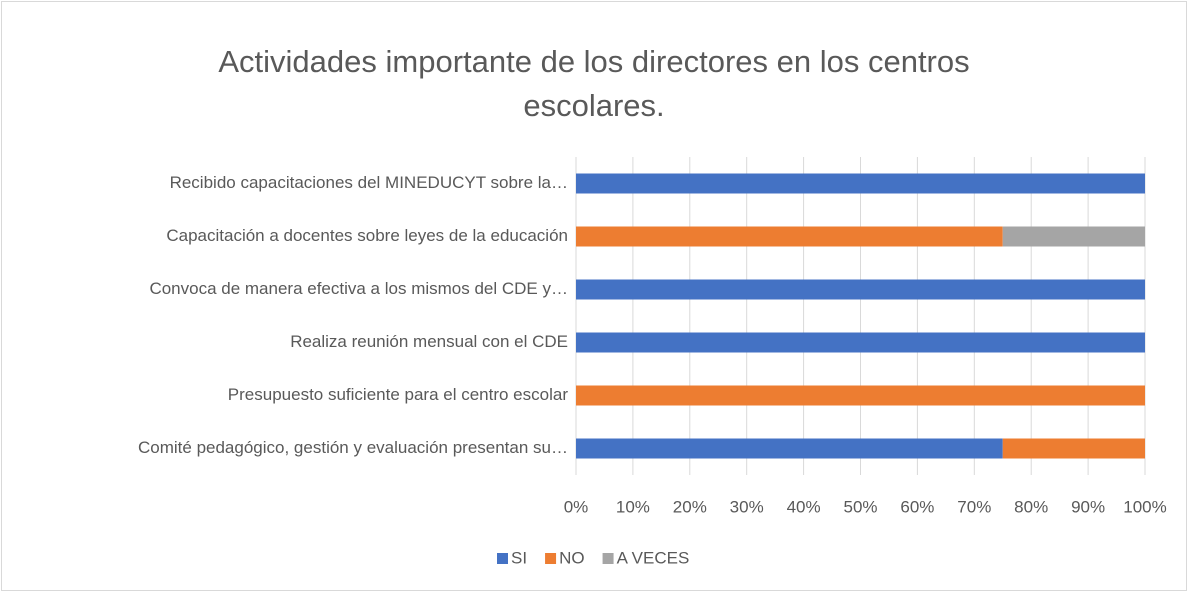 This screenshot has width=1188, height=592. Describe the element at coordinates (1031, 506) in the screenshot. I see `x-tick-label: 80%` at that location.